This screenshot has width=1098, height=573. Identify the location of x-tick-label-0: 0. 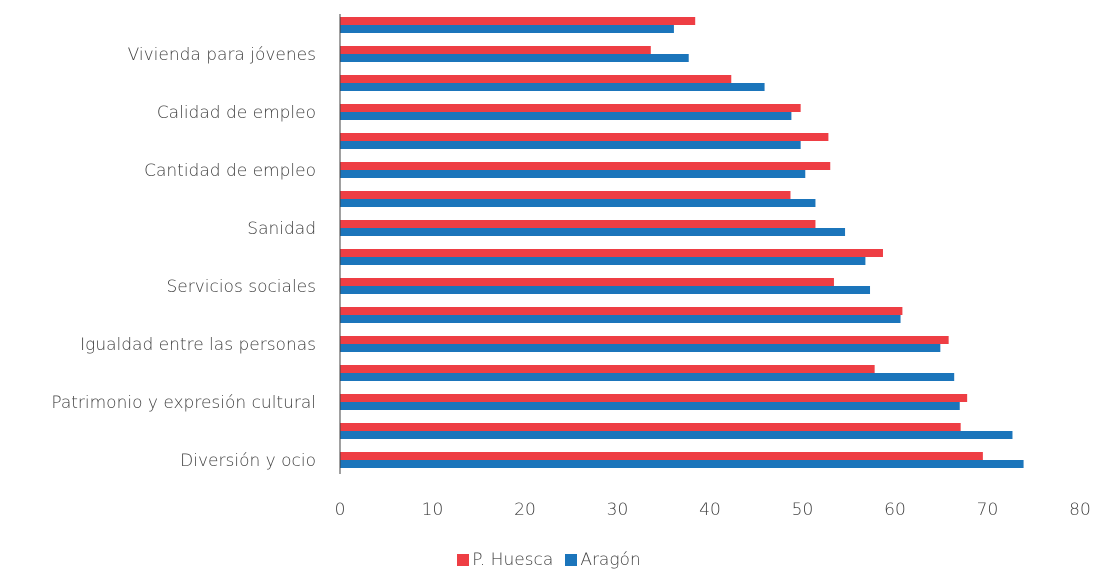
(340, 510).